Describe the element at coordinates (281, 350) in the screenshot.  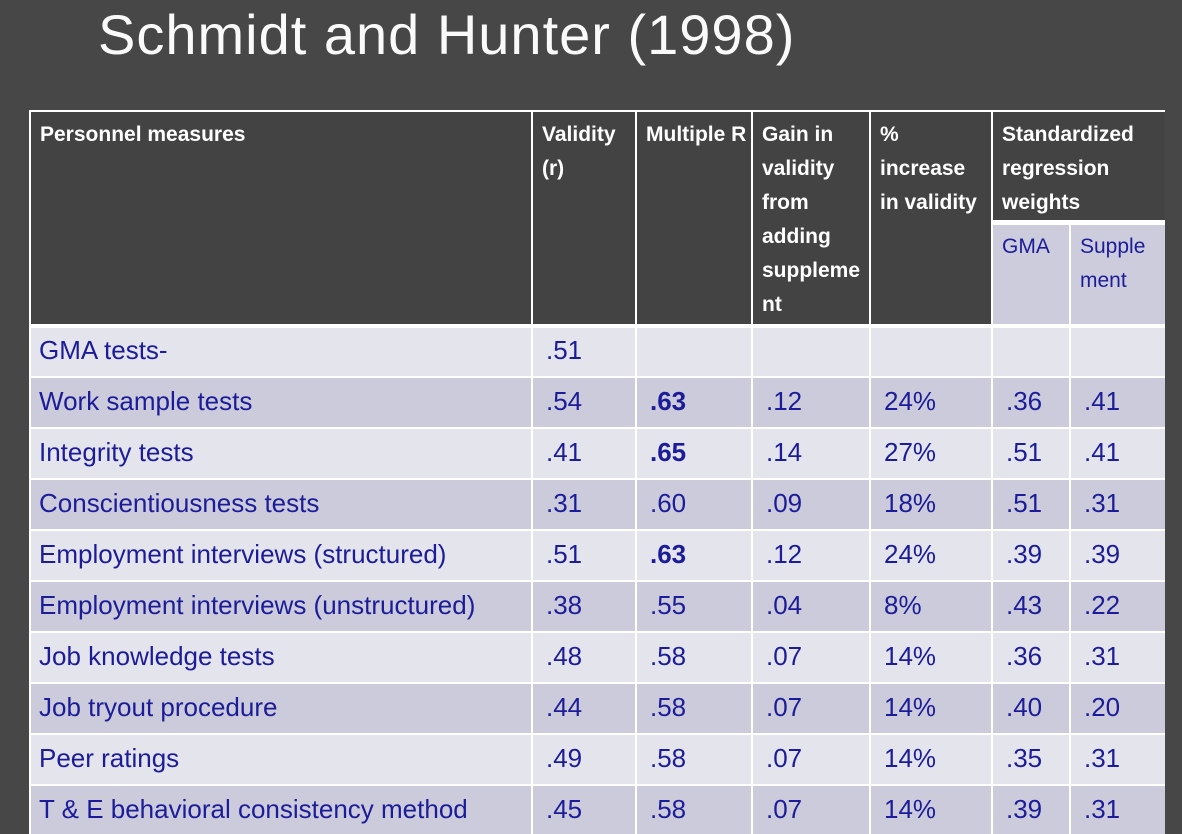
I see `measure-cell: GMA tests-` at that location.